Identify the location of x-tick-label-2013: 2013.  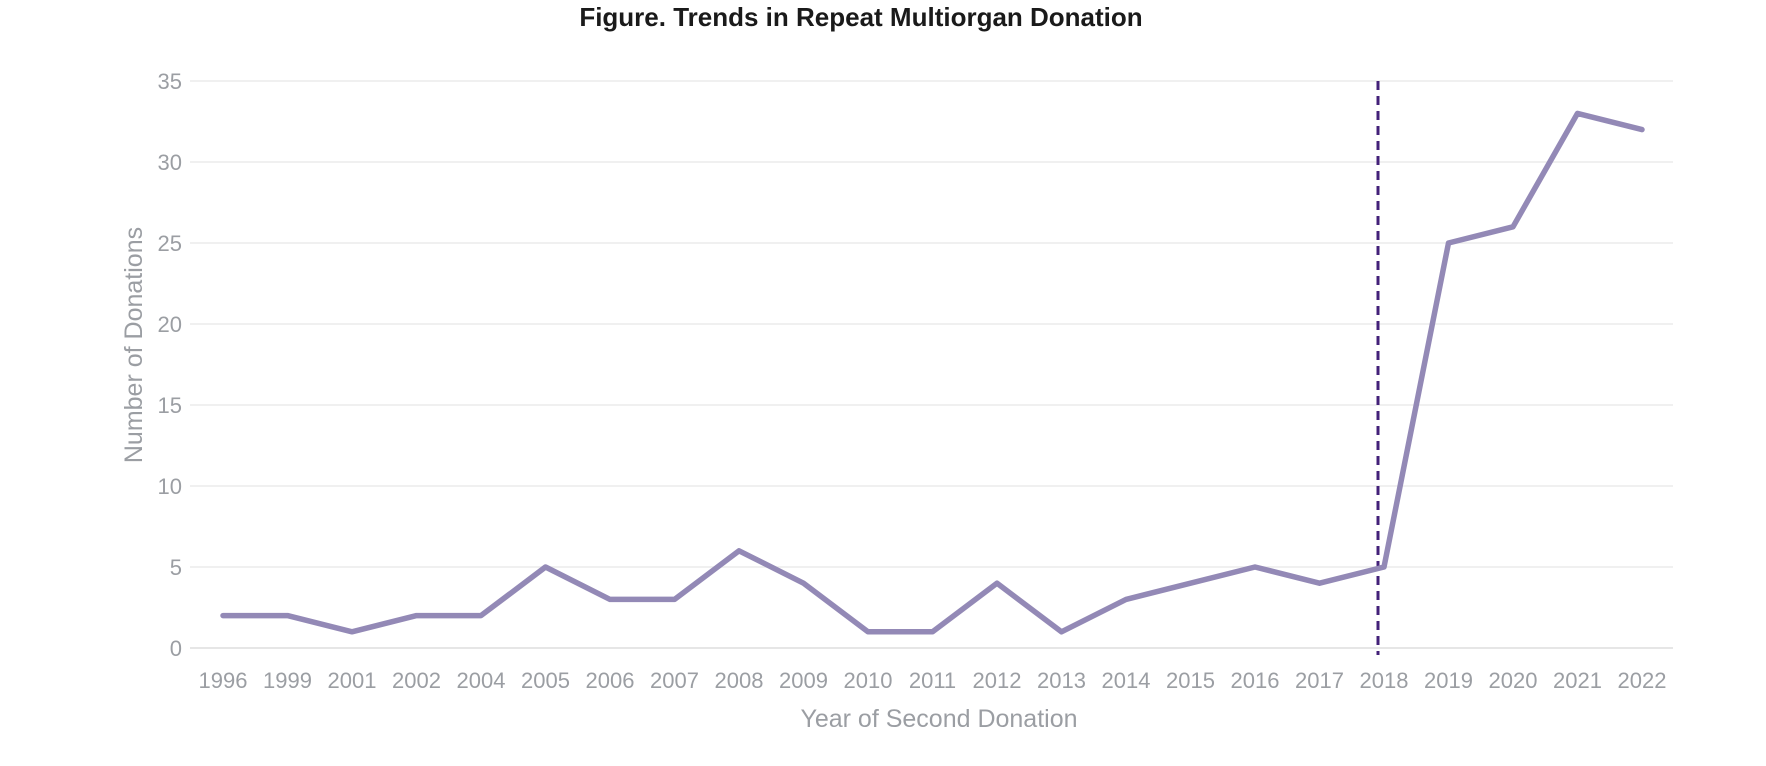
(1061, 680).